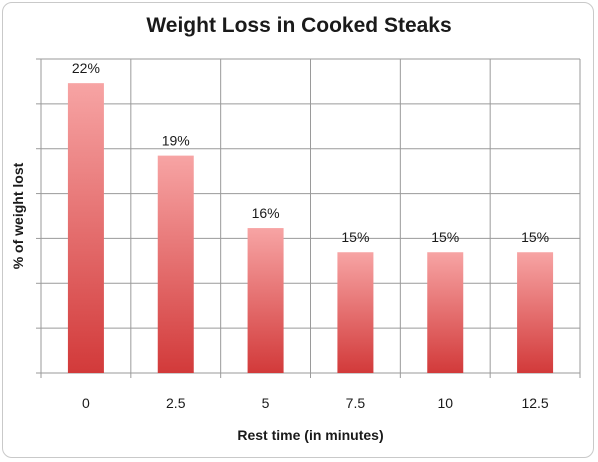 The height and width of the screenshot is (462, 598). What do you see at coordinates (445, 237) in the screenshot?
I see `data-label-10: 15%` at bounding box center [445, 237].